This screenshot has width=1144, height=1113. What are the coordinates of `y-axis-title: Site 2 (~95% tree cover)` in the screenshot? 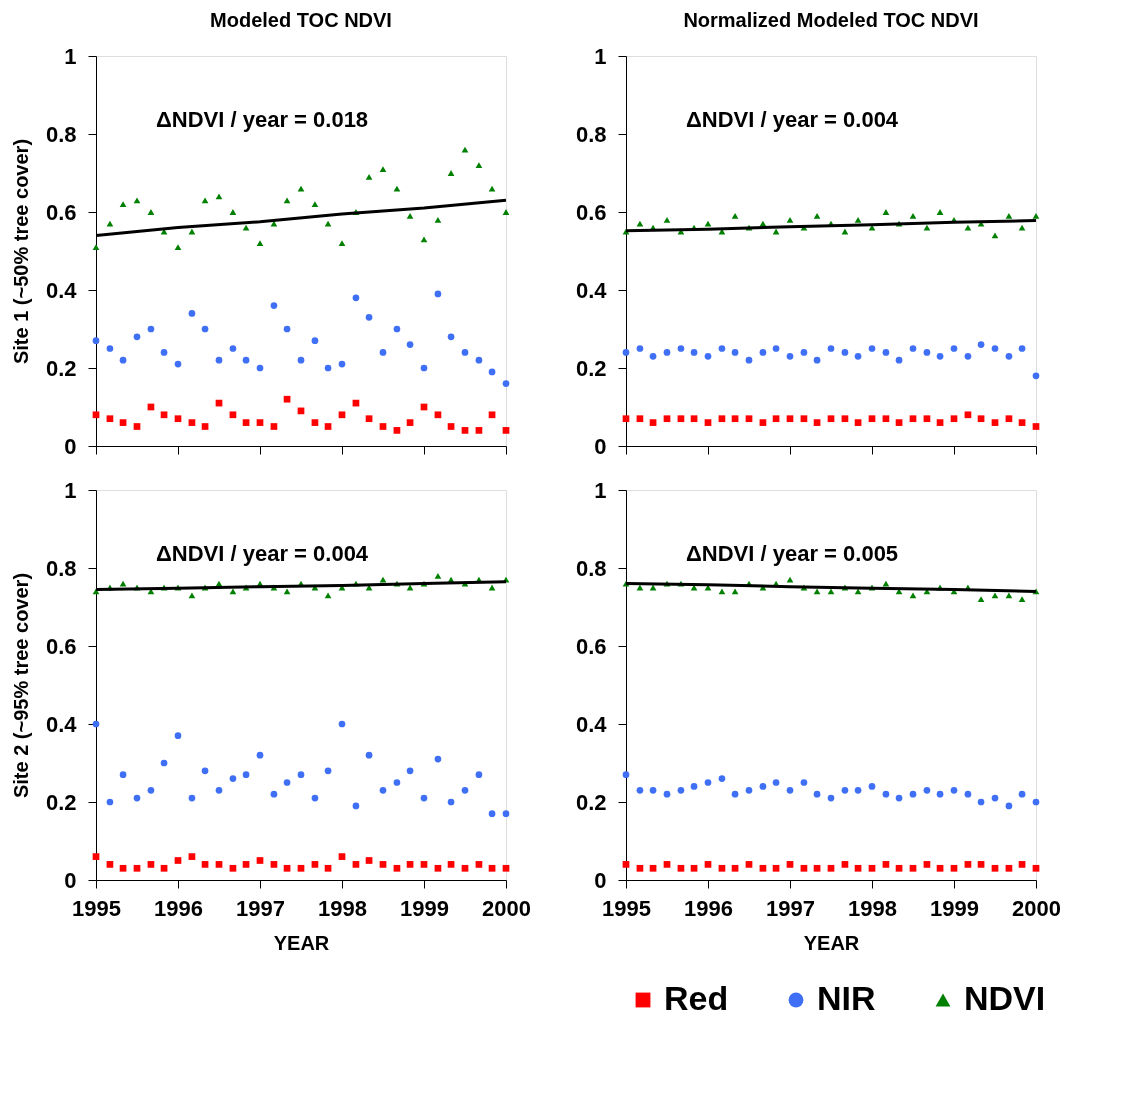 It's located at (20, 685).